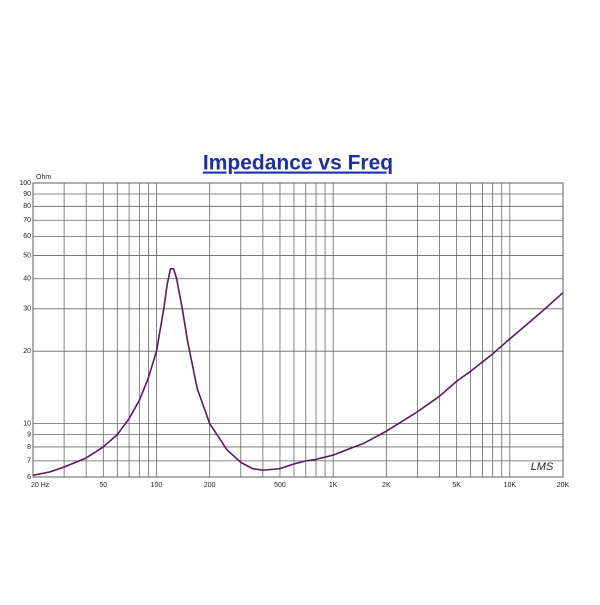 Image resolution: width=600 pixels, height=605 pixels. I want to click on y-tick-label: 20, so click(27, 351).